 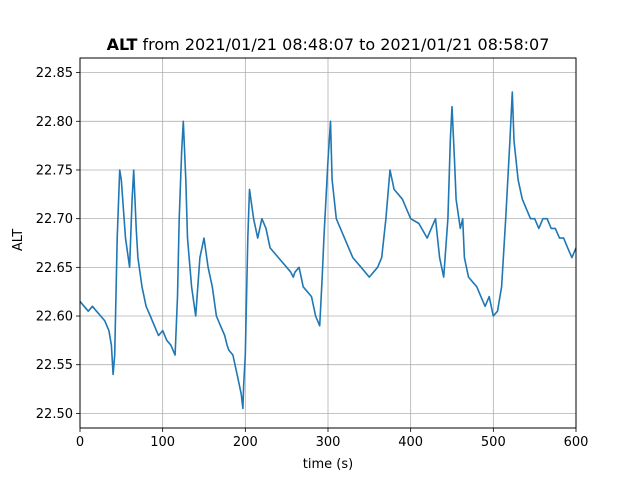 What do you see at coordinates (245, 442) in the screenshot?
I see `x-tick-label: 200` at bounding box center [245, 442].